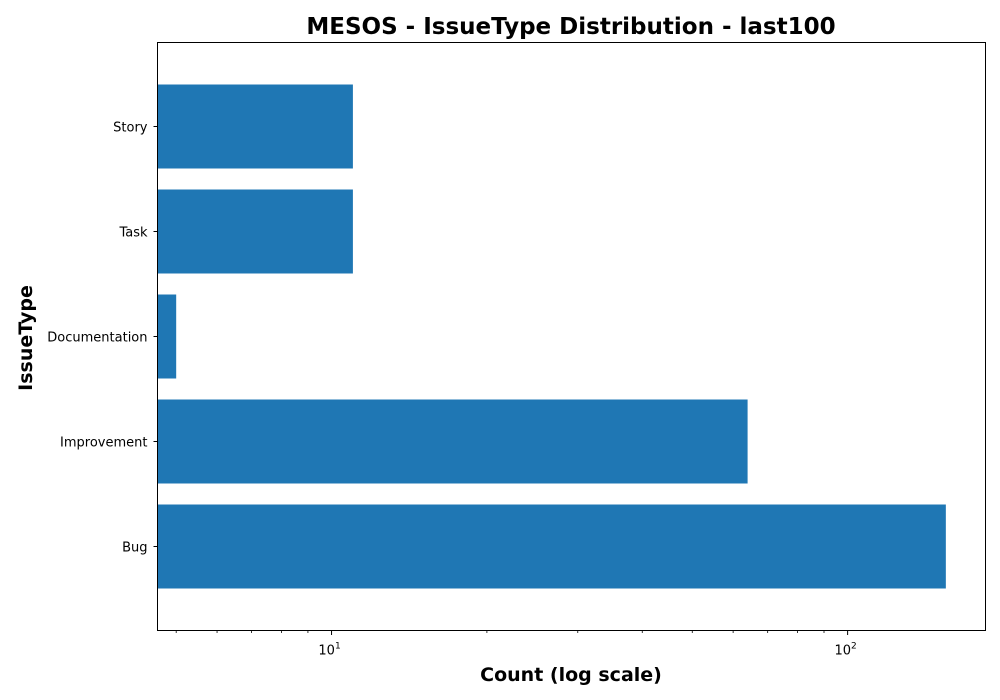 The width and height of the screenshot is (1000, 700). What do you see at coordinates (255, 126) in the screenshot?
I see `bar-story` at bounding box center [255, 126].